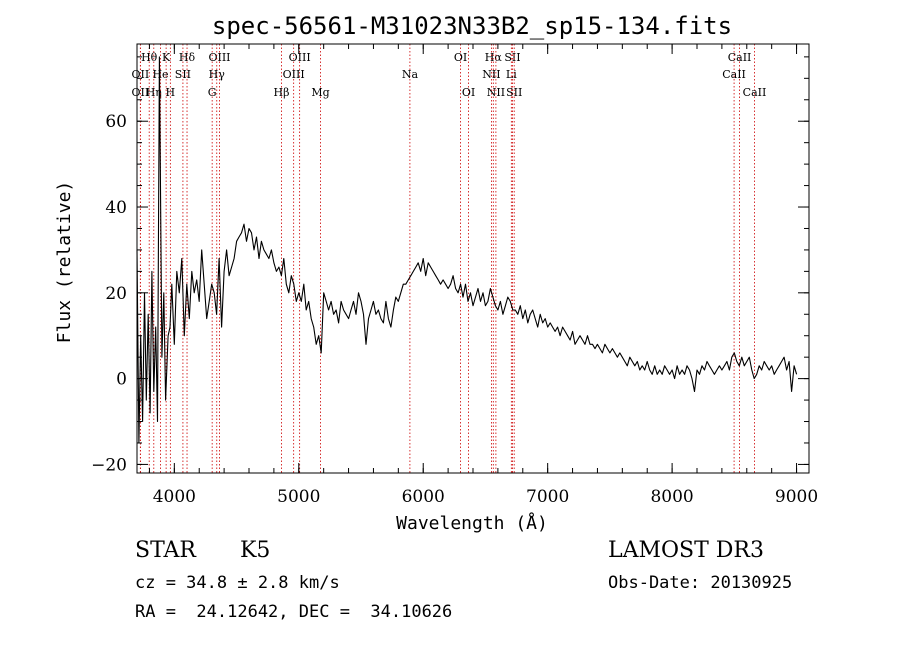  What do you see at coordinates (410, 74) in the screenshot?
I see `line-marker-label-16: Na` at bounding box center [410, 74].